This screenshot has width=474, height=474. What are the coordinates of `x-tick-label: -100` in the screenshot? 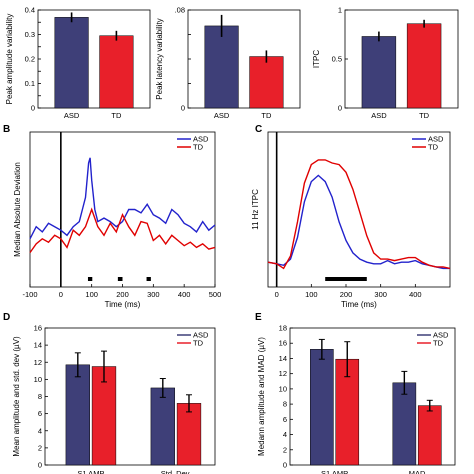 It's located at (29, 294).